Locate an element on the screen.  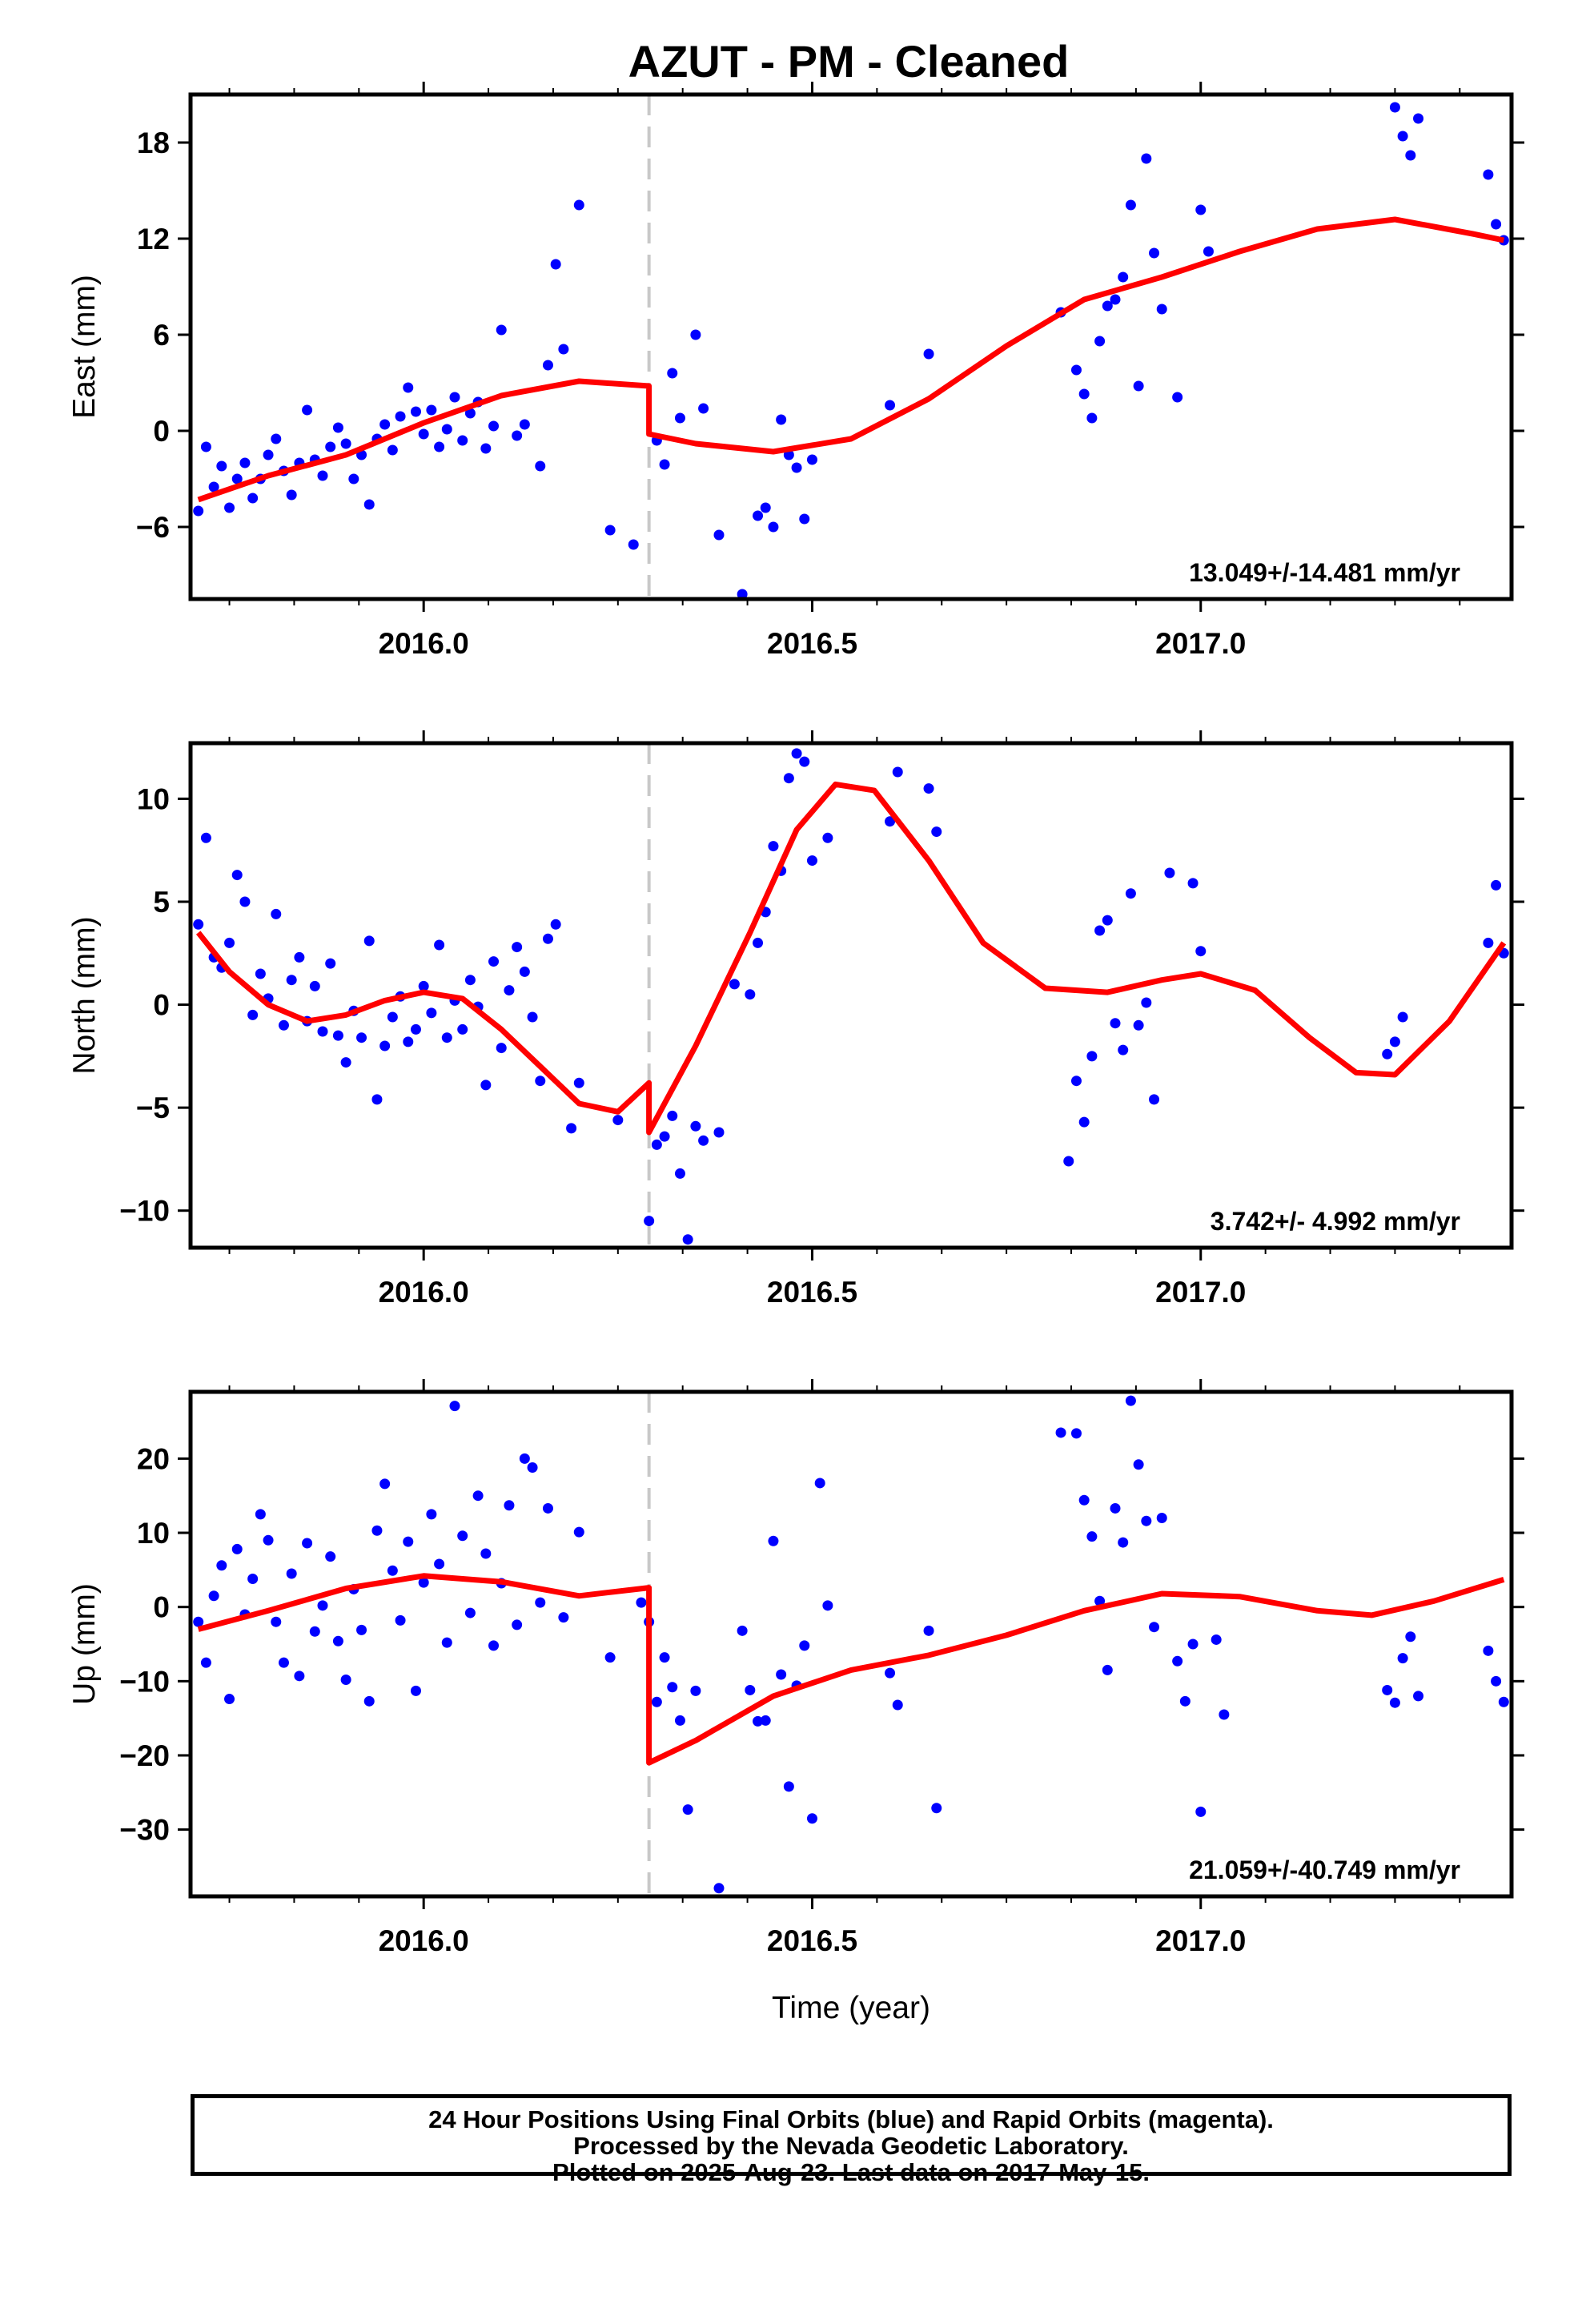
y-tick-label: 6 is located at coordinates (161, 335).